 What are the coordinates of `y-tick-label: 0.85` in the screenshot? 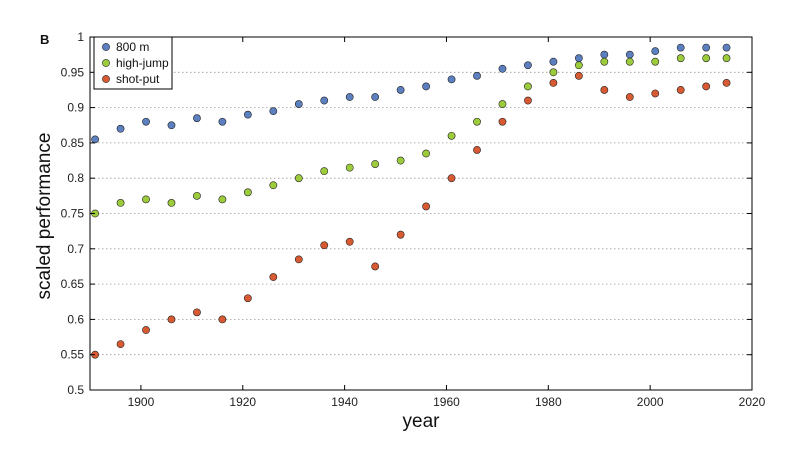 It's located at (73, 143).